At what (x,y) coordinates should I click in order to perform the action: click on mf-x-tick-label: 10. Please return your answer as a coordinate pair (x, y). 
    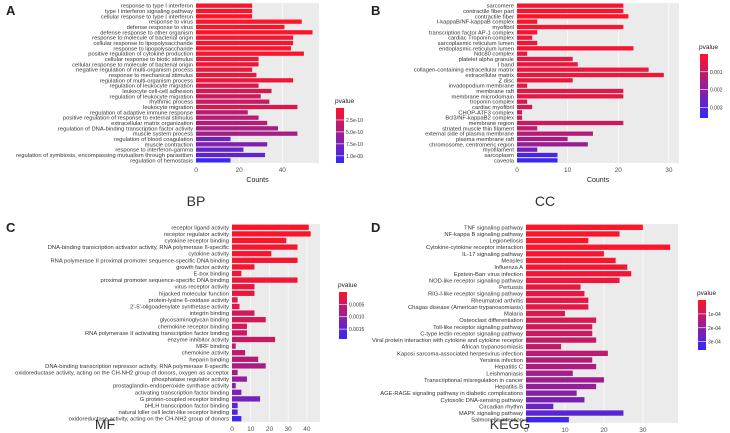
    Looking at the image, I should click on (251, 429).